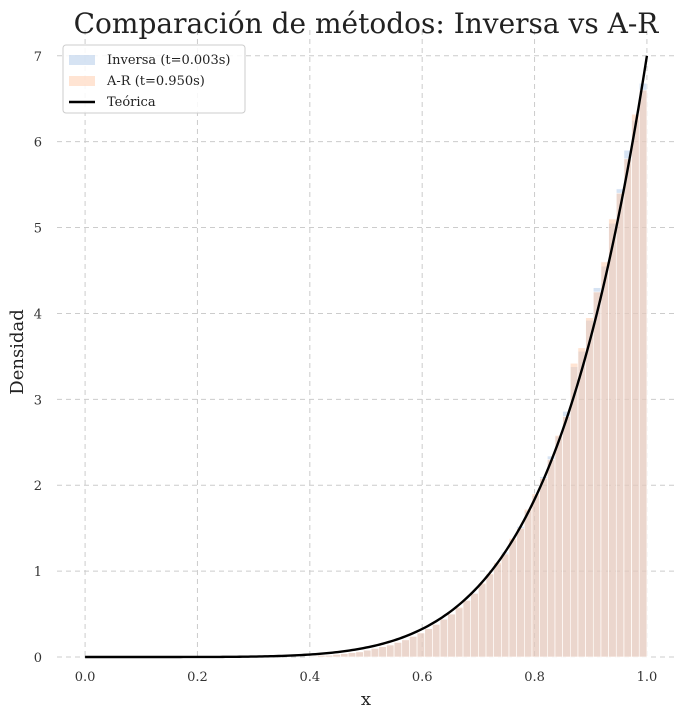  Describe the element at coordinates (82, 81) in the screenshot. I see `legend-swatch-ar` at that location.